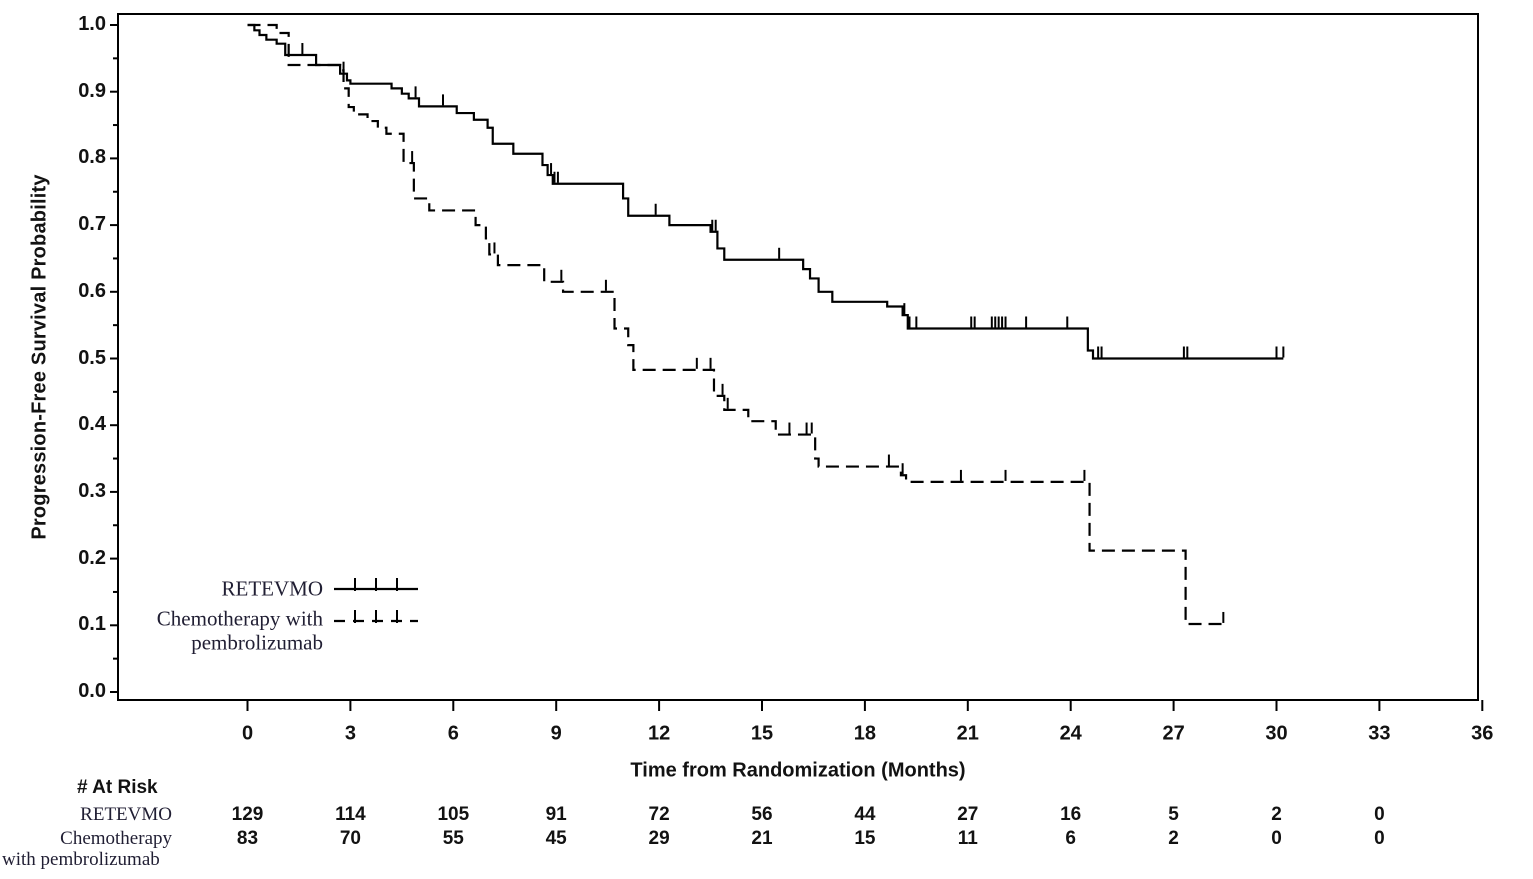 The image size is (1533, 879). I want to click on risk-count: 21, so click(762, 838).